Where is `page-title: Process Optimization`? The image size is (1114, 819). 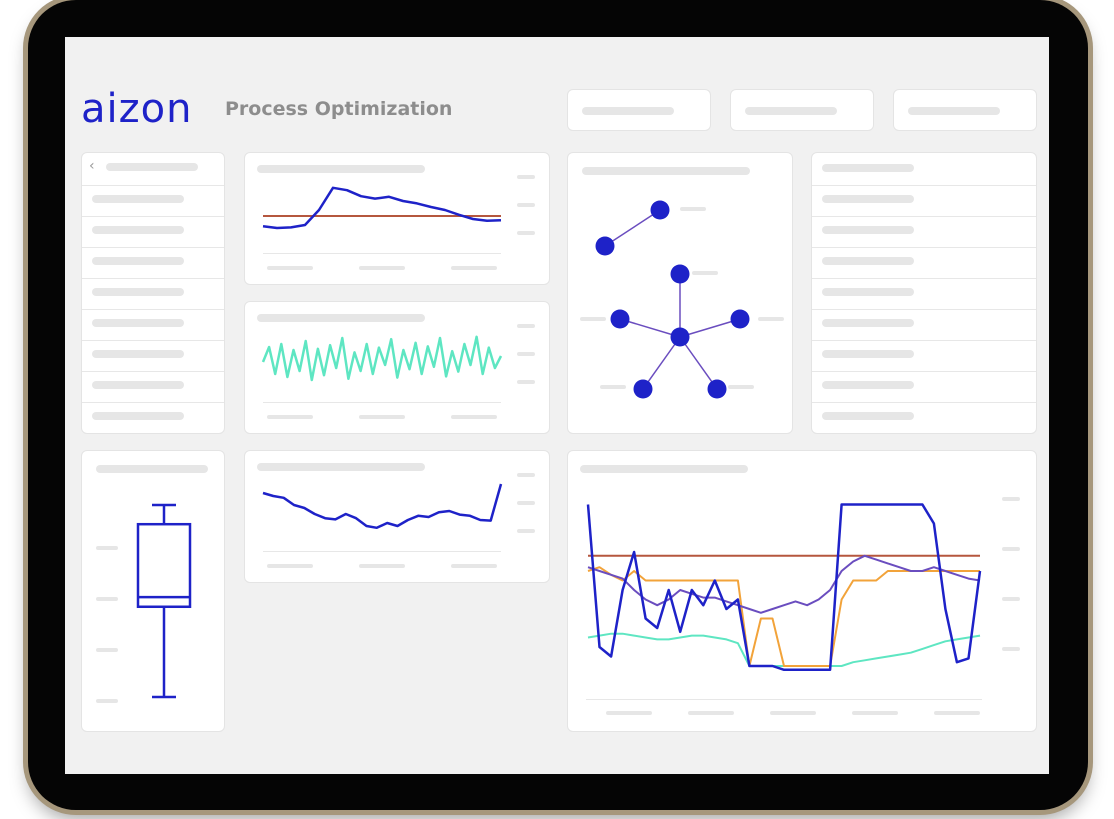 page-title: Process Optimization is located at coordinates (339, 109).